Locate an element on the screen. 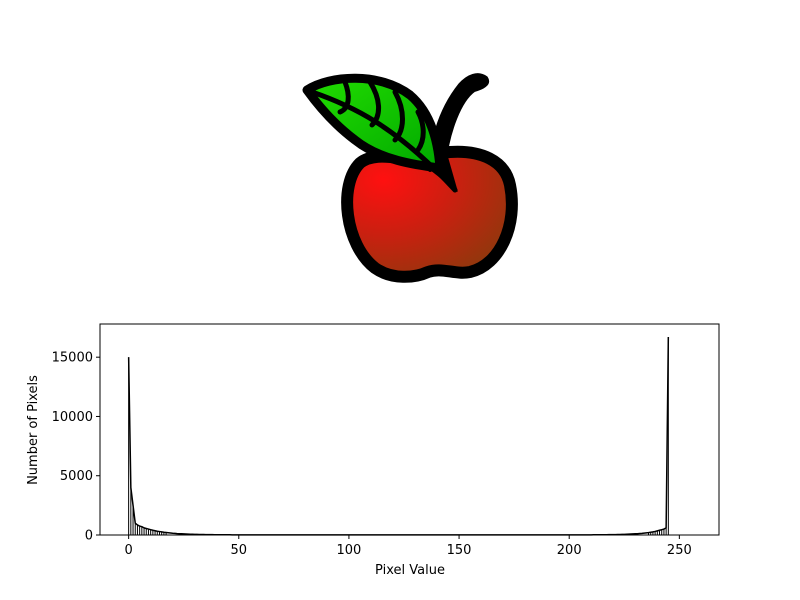 Image resolution: width=800 pixels, height=600 pixels. x-axis-label: Pixel Value is located at coordinates (410, 570).